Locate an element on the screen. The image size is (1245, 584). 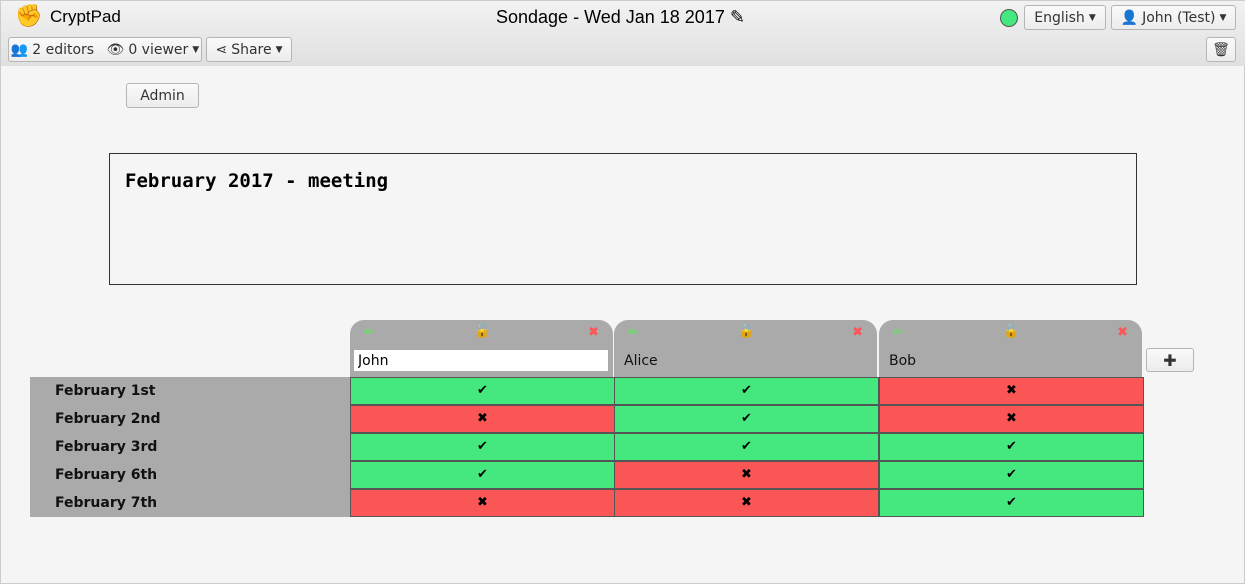
row-label: February 6th is located at coordinates (190, 475).